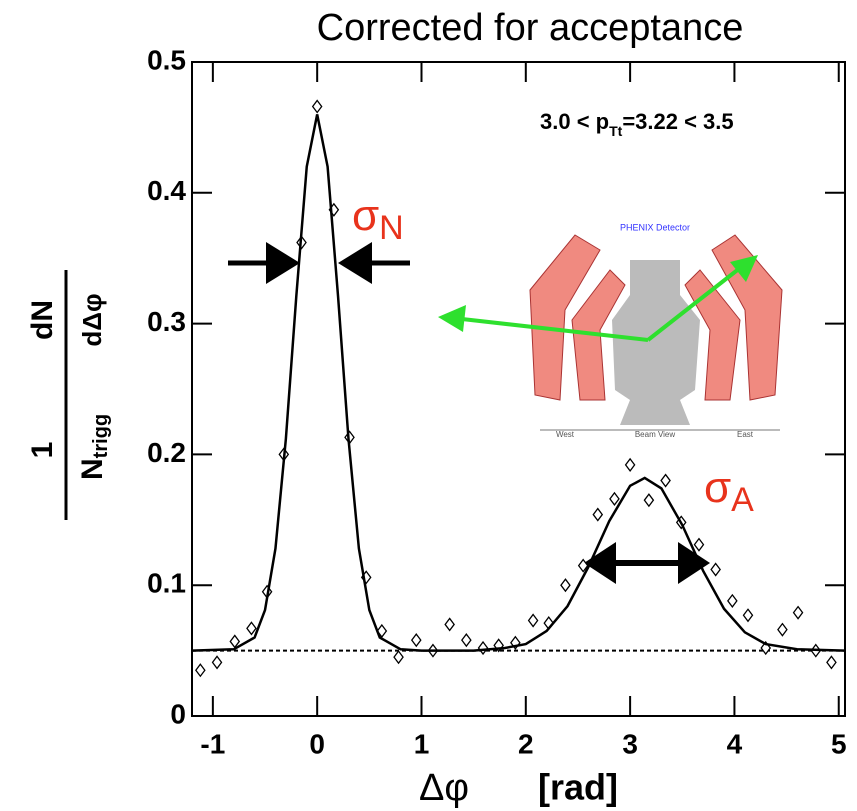 The width and height of the screenshot is (857, 811). I want to click on y-tick-label: 0.1, so click(166, 583).